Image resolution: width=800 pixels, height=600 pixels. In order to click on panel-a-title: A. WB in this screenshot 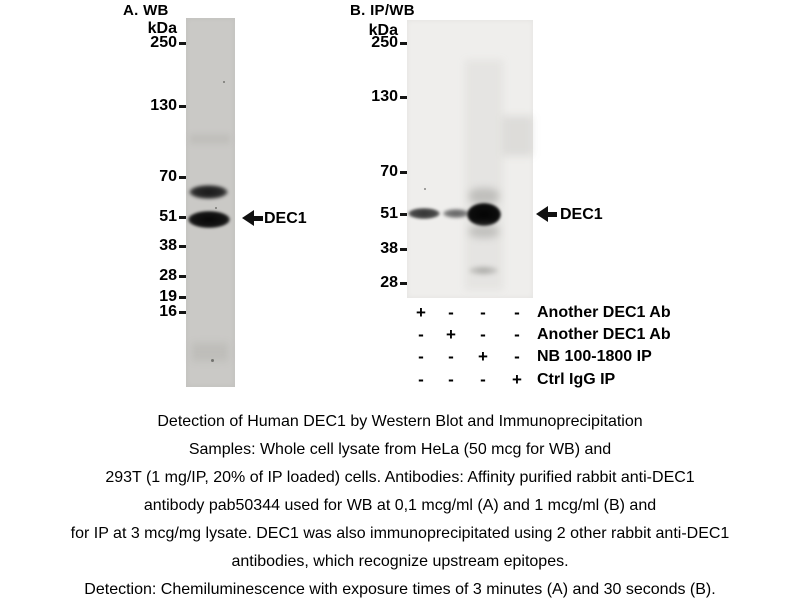, I will do `click(146, 10)`.